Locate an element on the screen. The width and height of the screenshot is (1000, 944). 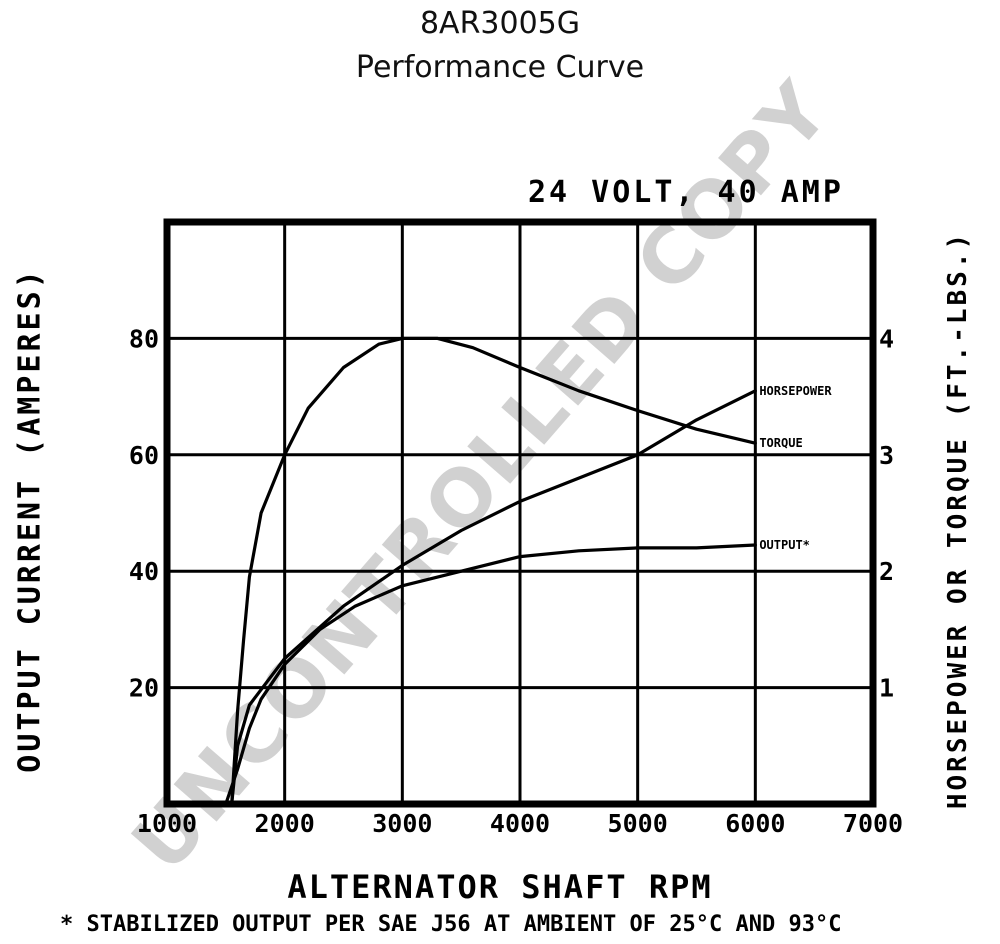
chart-subtitle: Performance Curve is located at coordinates (500, 67).